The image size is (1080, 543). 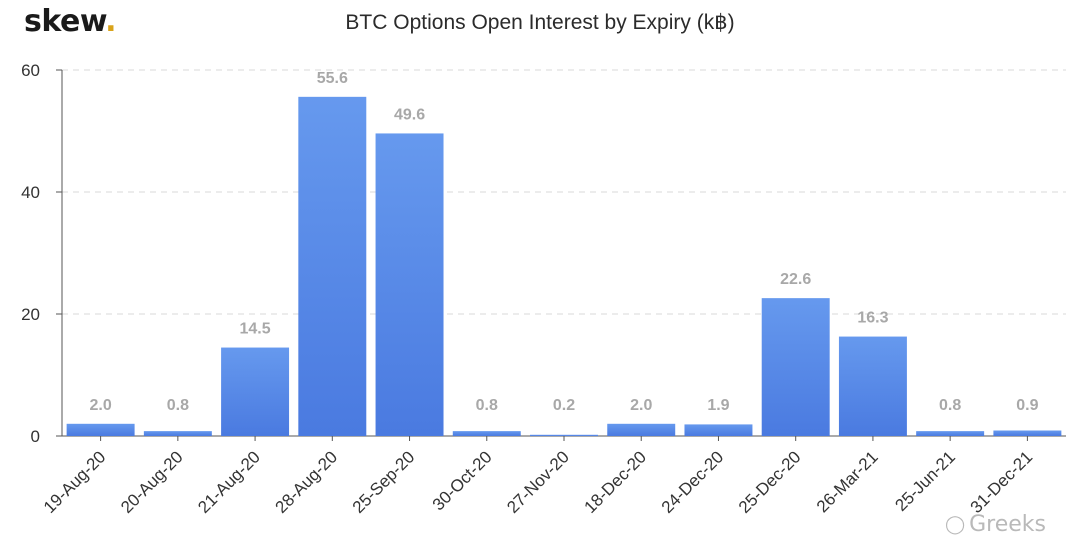 I want to click on wechat-icon: ◯, so click(x=955, y=524).